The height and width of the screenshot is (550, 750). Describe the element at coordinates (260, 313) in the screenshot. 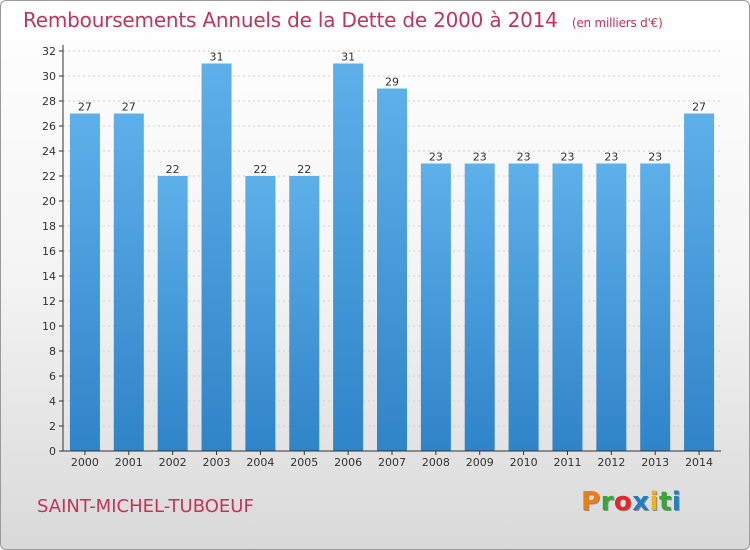

I see `bar-2004` at that location.